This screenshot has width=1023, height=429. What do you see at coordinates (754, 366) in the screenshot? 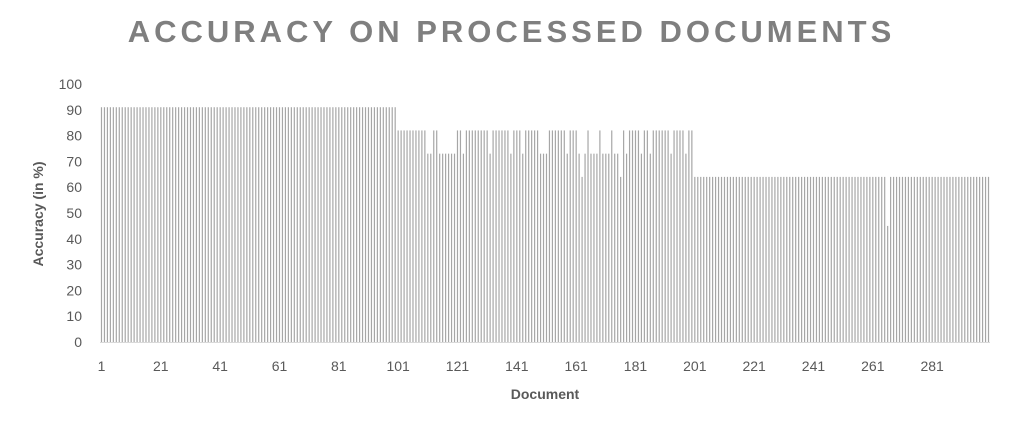
I see `x-tick-label: 221` at bounding box center [754, 366].